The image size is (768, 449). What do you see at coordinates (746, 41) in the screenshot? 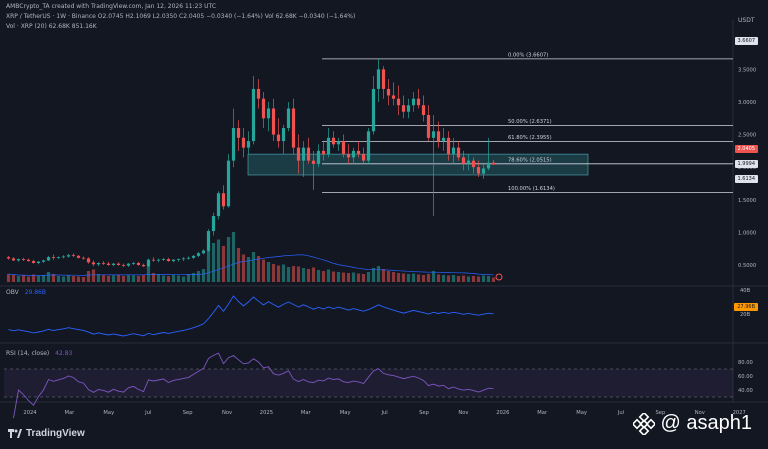
I see `price-label-high: 3.6607` at bounding box center [746, 41].